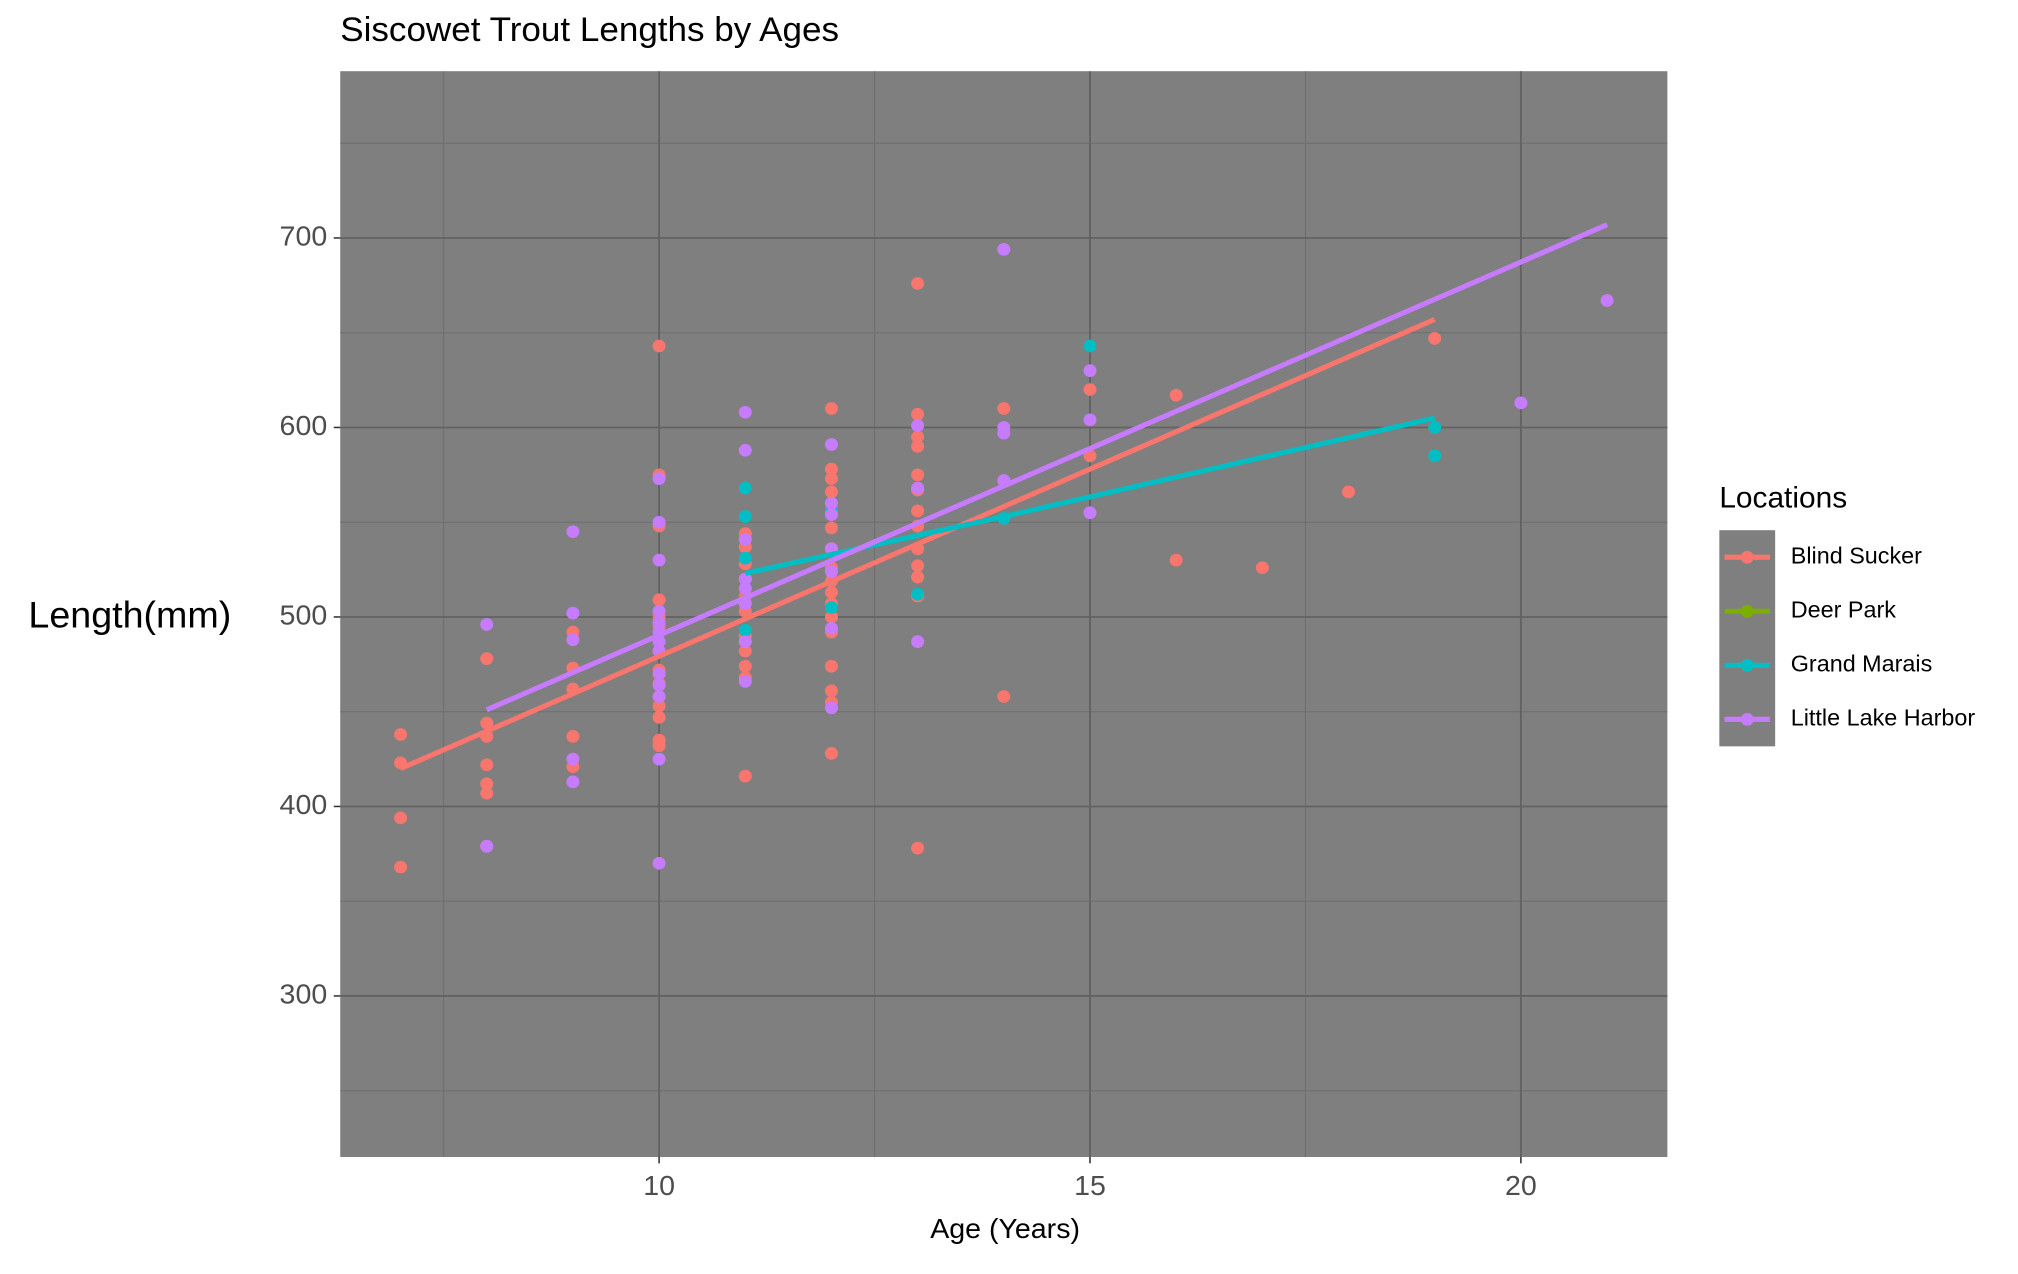 The width and height of the screenshot is (2018, 1274). Describe the element at coordinates (304, 425) in the screenshot. I see `y-tick-label: 600` at that location.